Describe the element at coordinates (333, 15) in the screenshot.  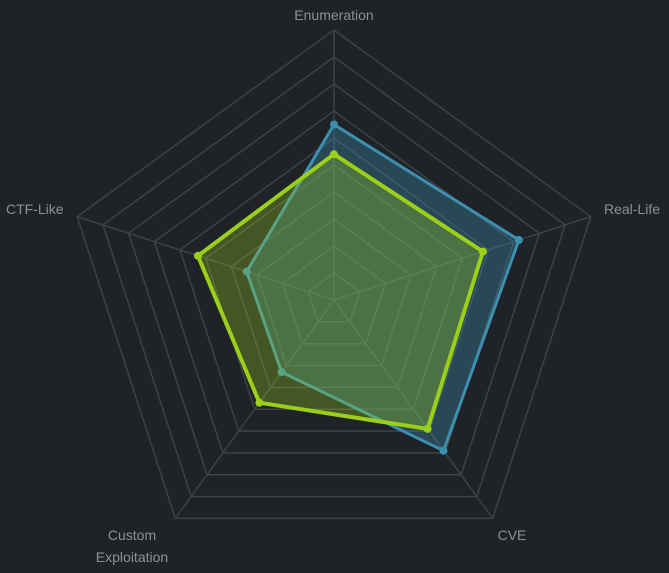
I see `axis-label-enumeration: Enumeration` at that location.